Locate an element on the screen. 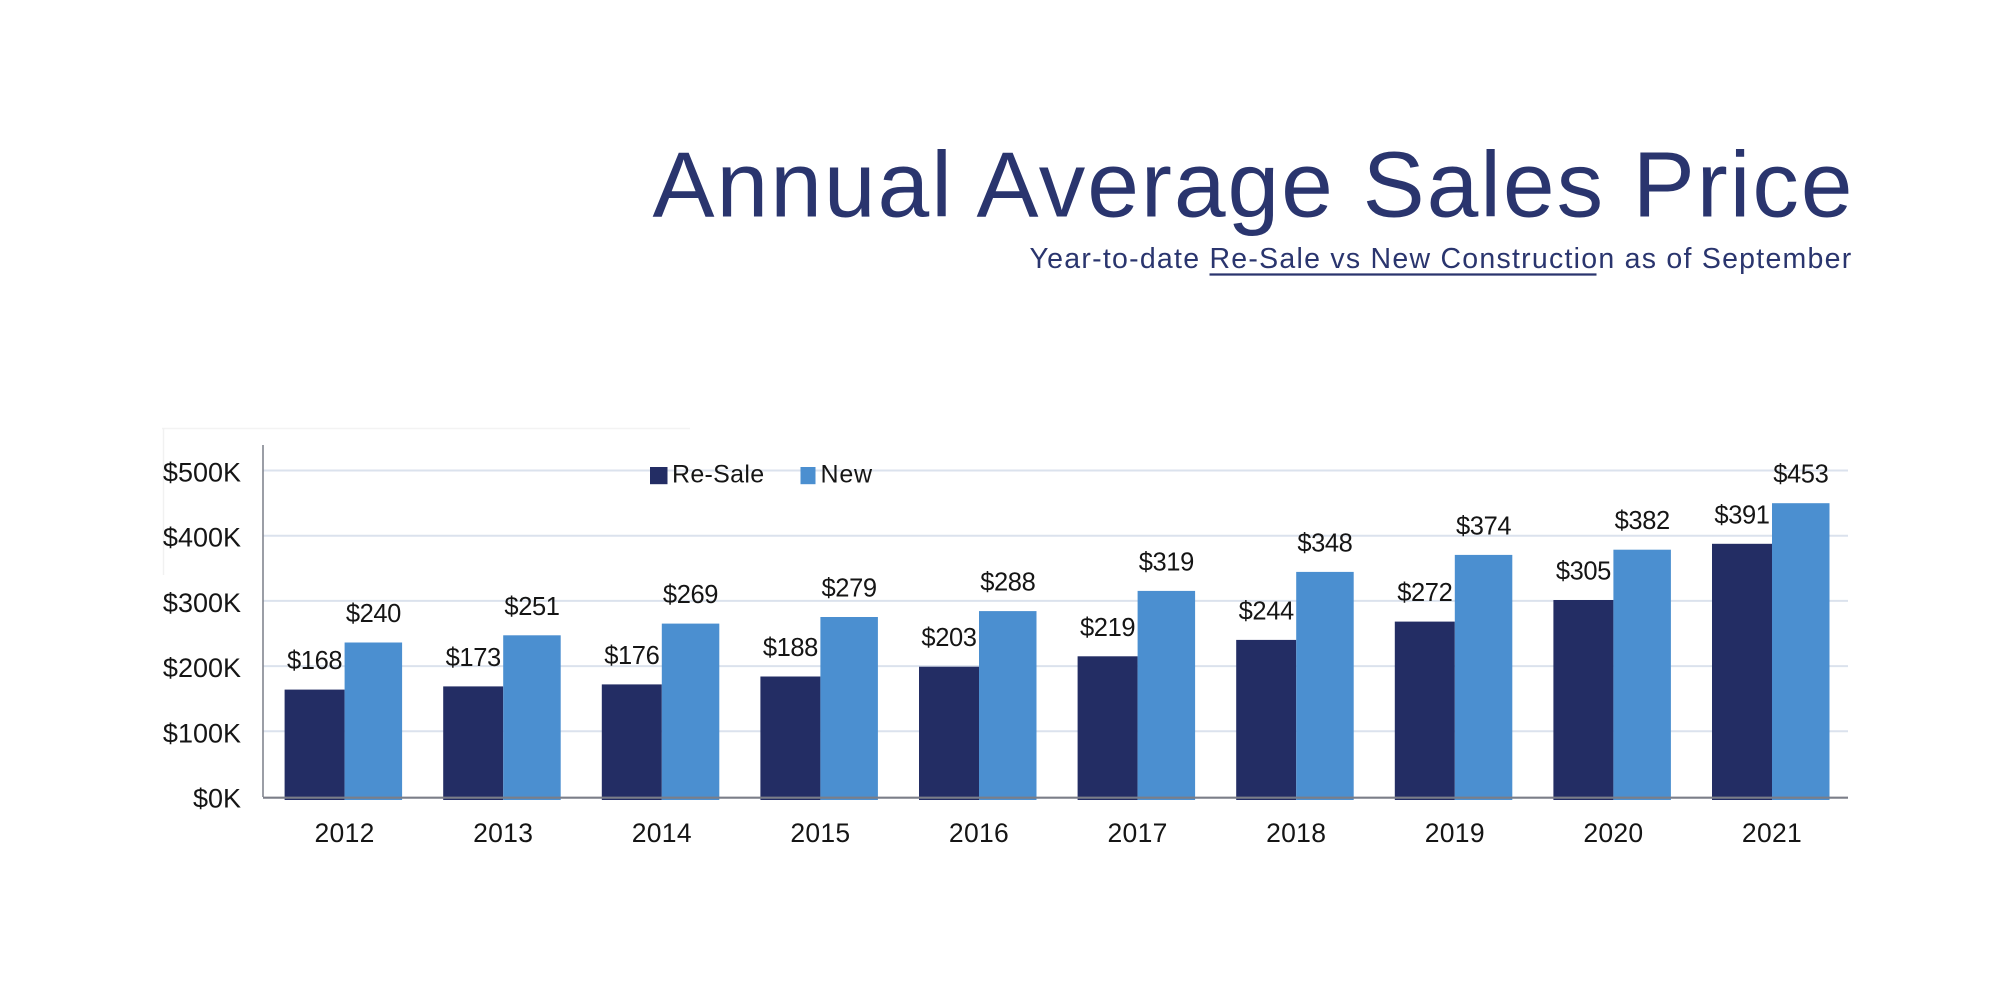  svg-text: $453 is located at coordinates (1800, 475).